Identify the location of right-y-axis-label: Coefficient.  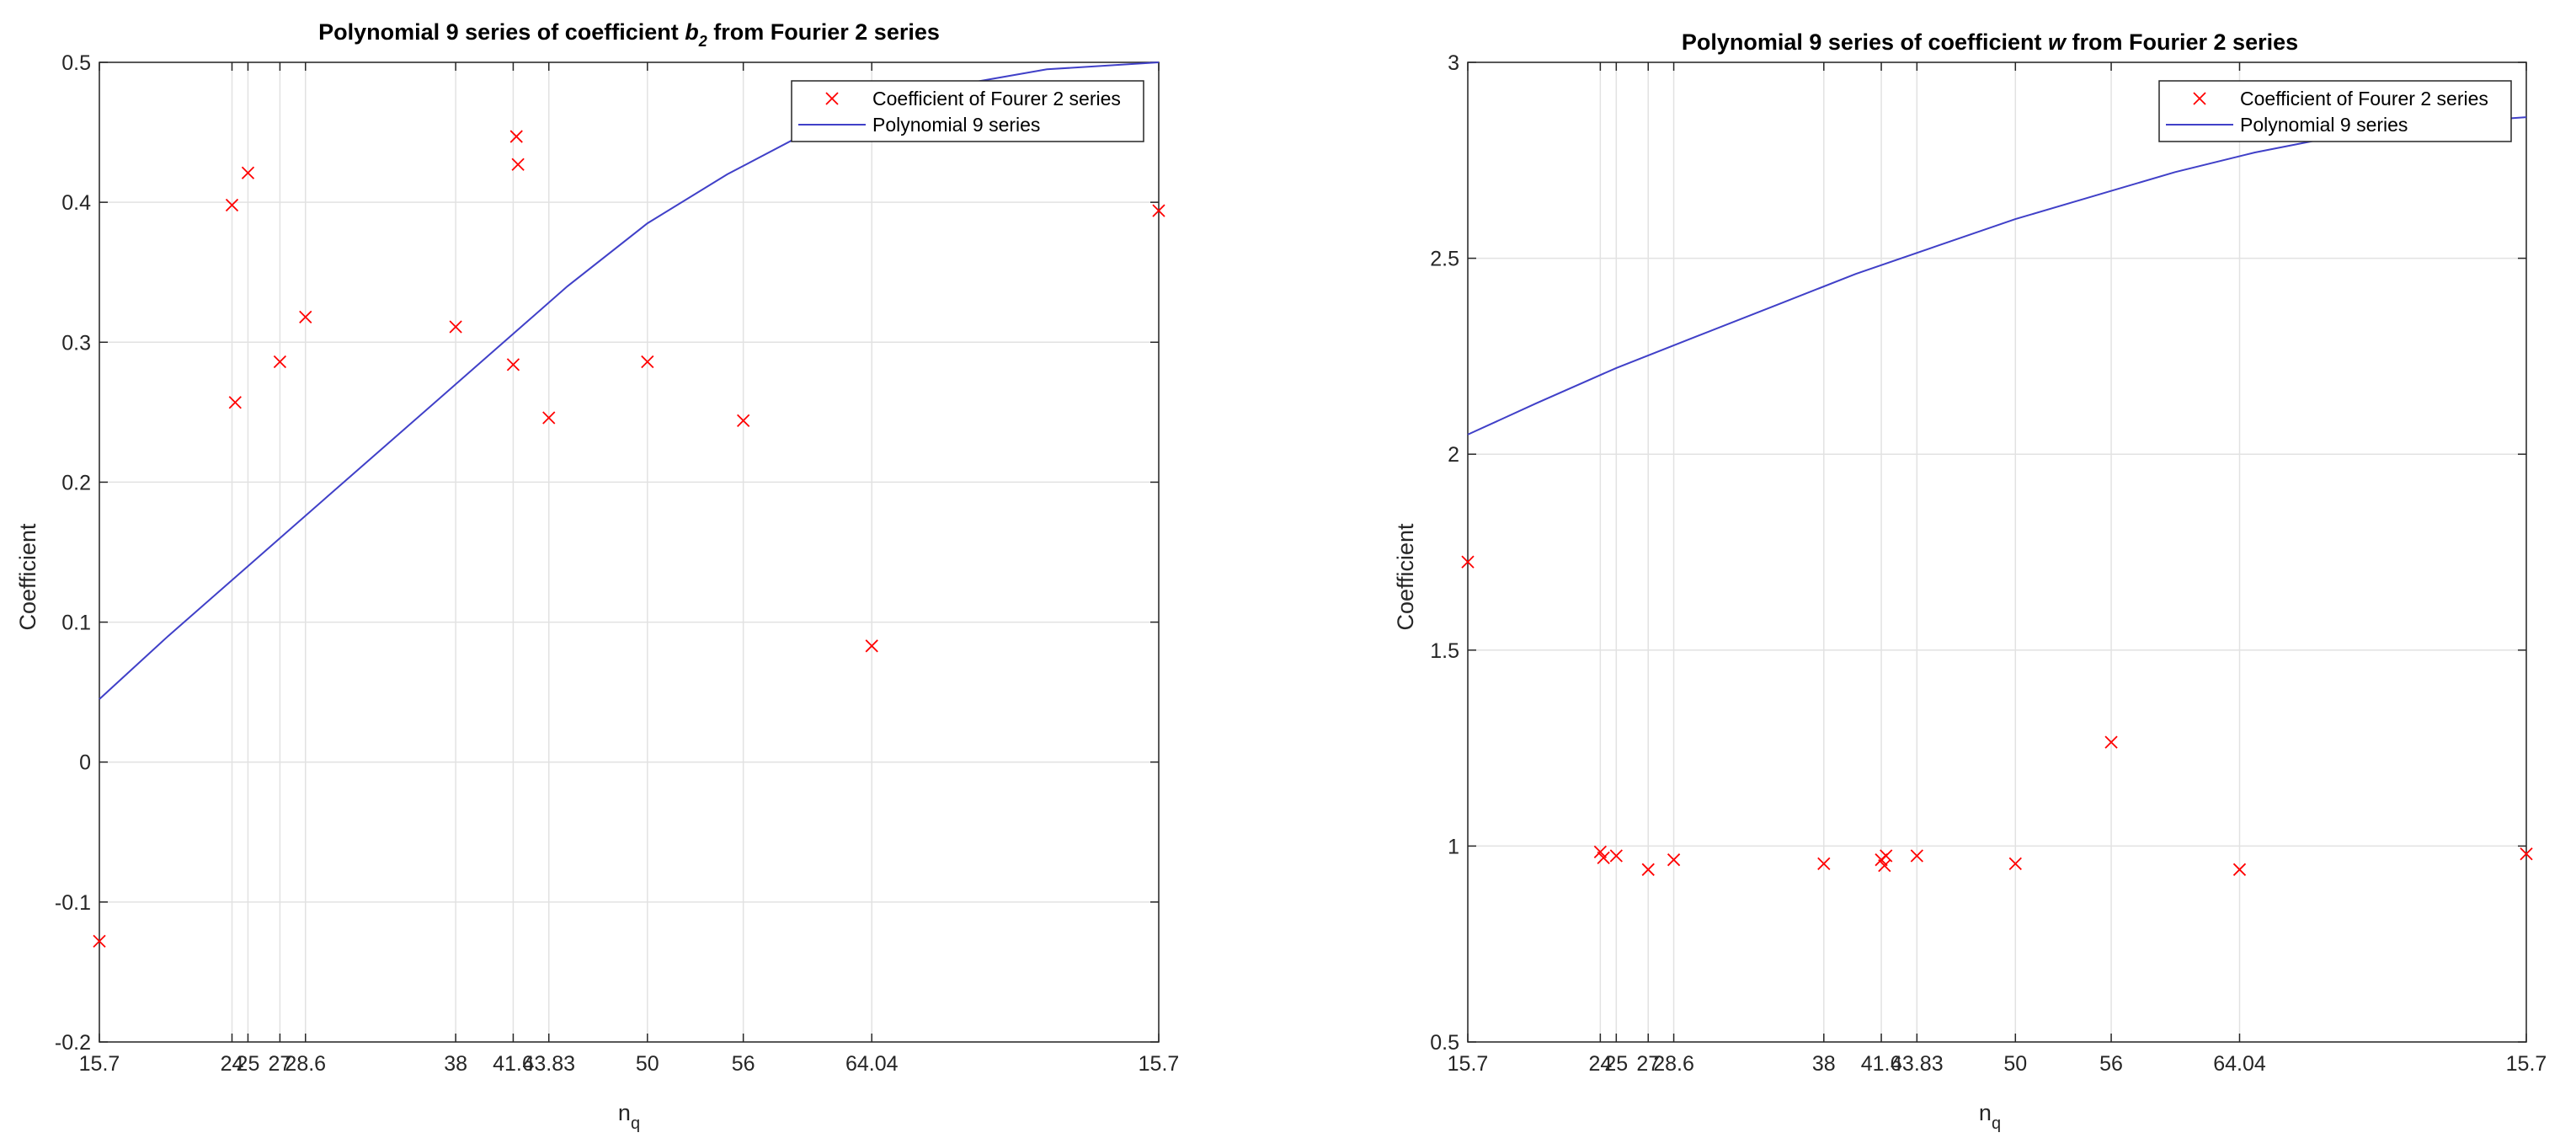
(1405, 577).